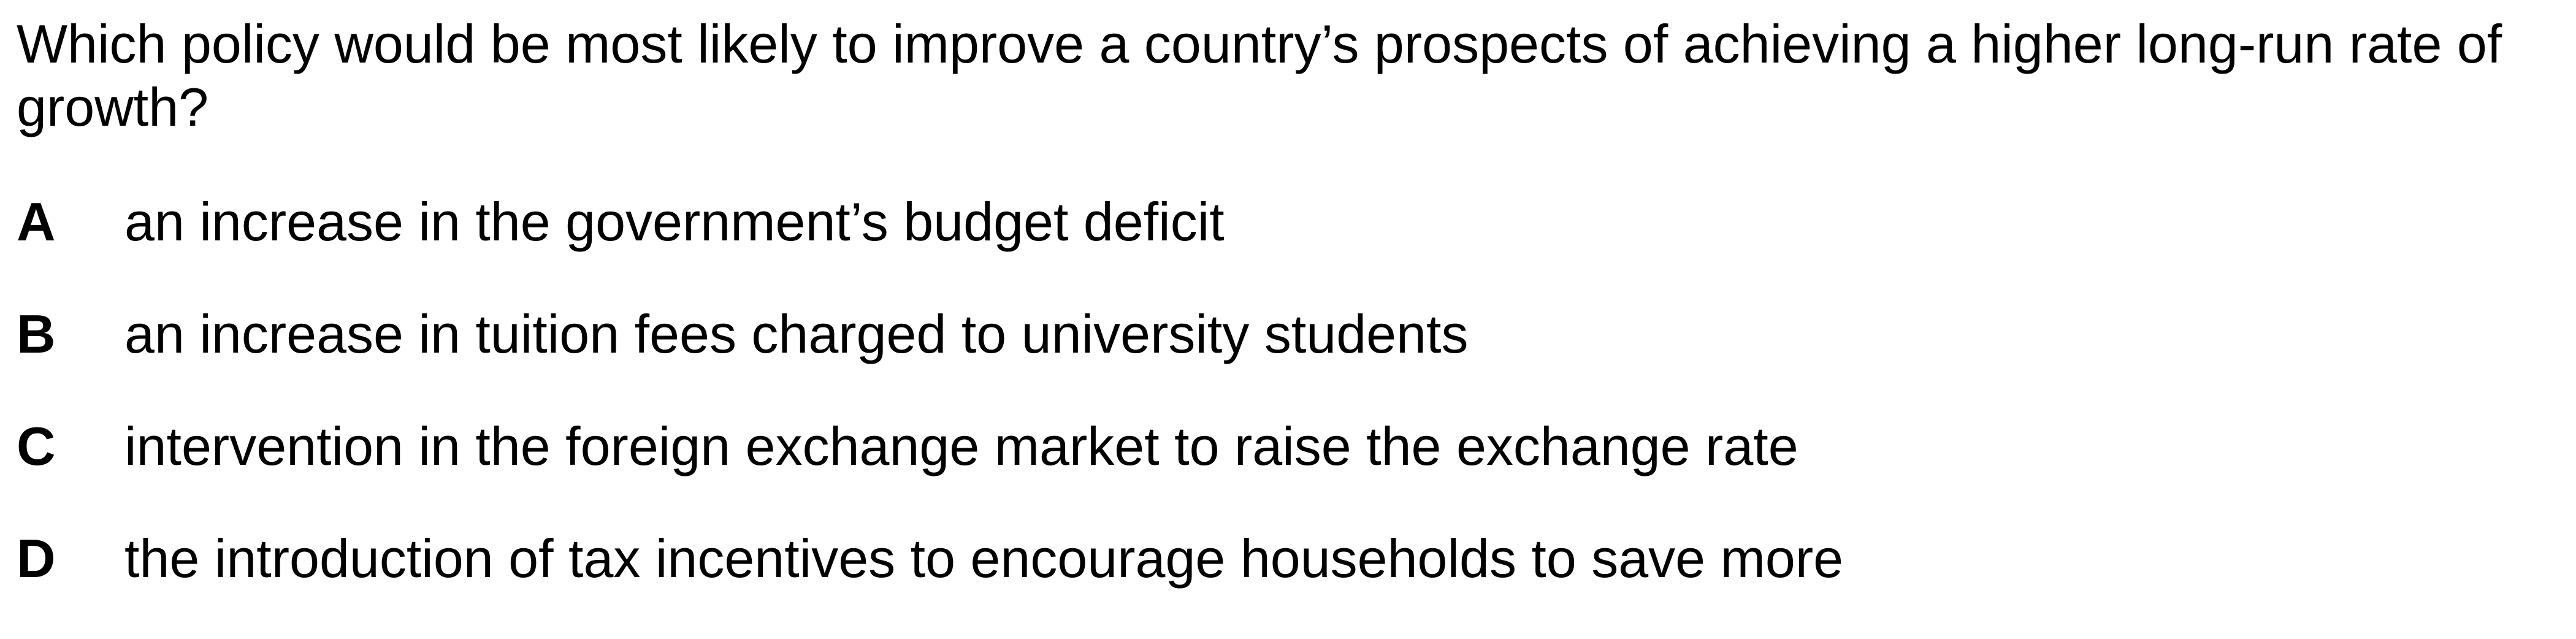 This screenshot has height=639, width=2576. What do you see at coordinates (36, 334) in the screenshot?
I see `option-letter: B` at bounding box center [36, 334].